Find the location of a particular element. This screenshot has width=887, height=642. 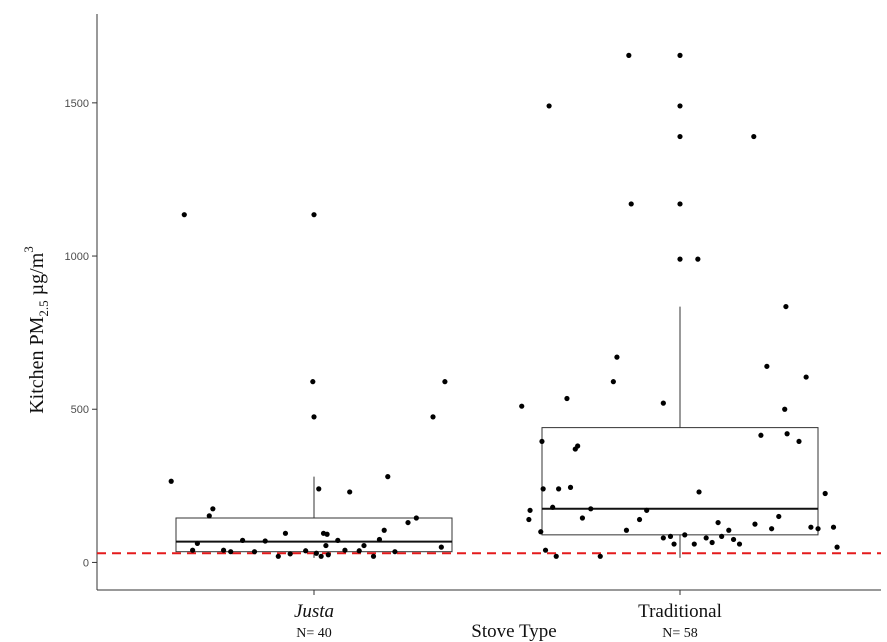

y-axis-title-subscript: 2.5 is located at coordinates (43, 308).